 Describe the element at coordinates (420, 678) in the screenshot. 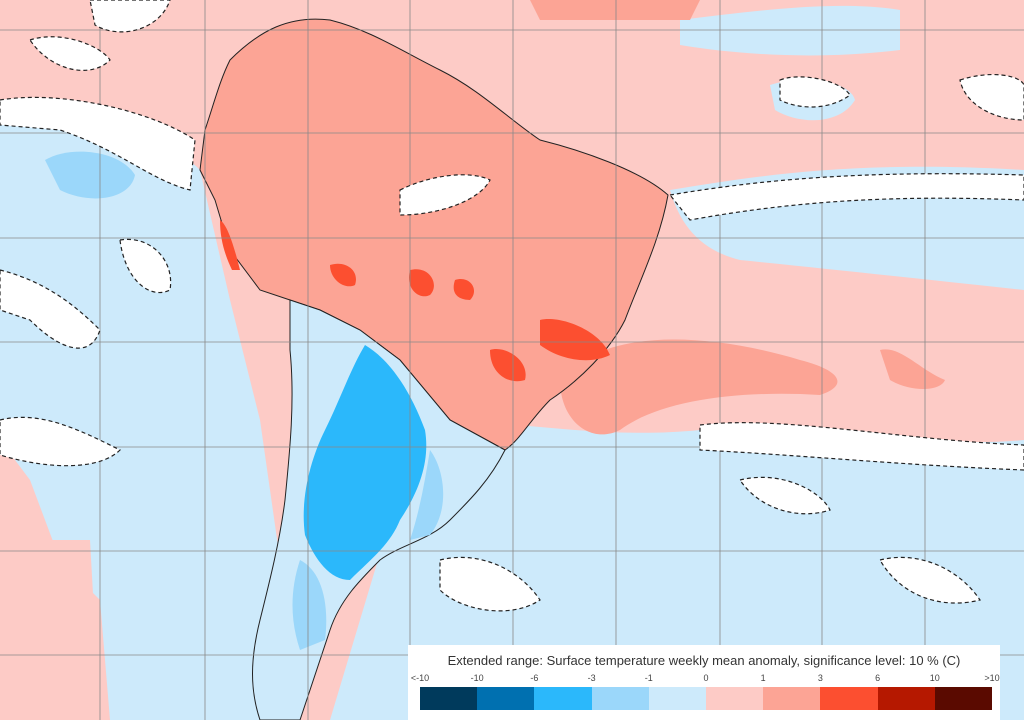

I see `legend-tick: <-10` at that location.